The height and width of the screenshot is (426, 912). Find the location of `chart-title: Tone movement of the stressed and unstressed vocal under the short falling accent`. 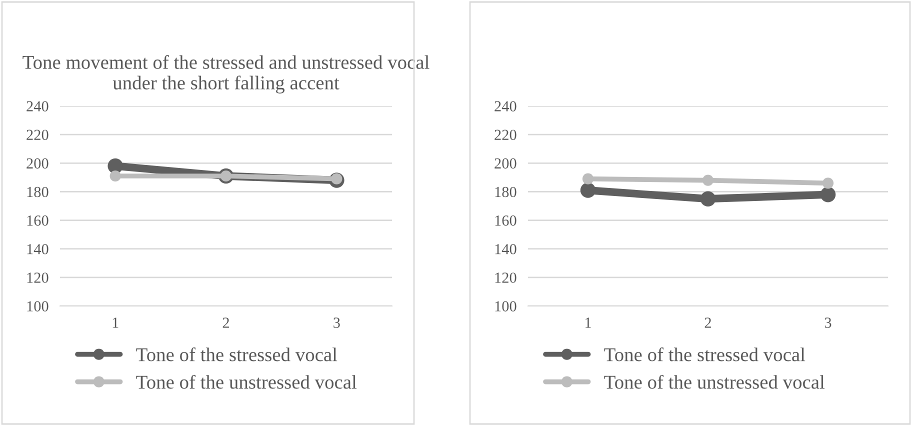

chart-title: Tone movement of the stressed and unstressed vocal under the short falling accent is located at coordinates (226, 74).